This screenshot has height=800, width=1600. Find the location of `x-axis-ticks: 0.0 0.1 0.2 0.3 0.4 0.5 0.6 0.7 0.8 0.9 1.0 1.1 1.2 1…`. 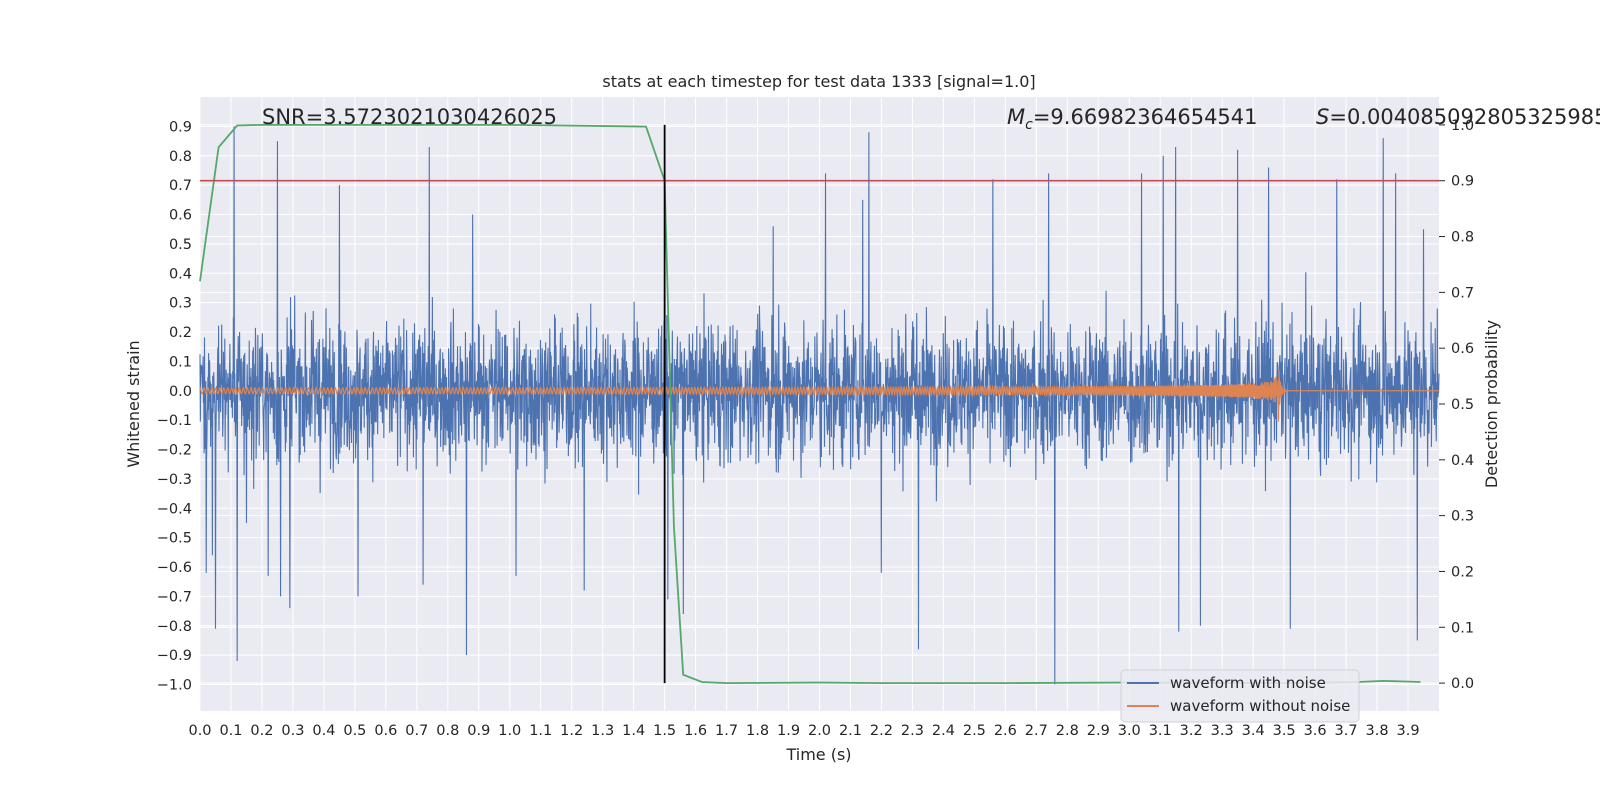

x-axis-ticks: 0.0 0.1 0.2 0.3 0.4 0.5 0.6 0.7 0.8 0.9 1.0 1.1 1.2 1… is located at coordinates (803, 731).